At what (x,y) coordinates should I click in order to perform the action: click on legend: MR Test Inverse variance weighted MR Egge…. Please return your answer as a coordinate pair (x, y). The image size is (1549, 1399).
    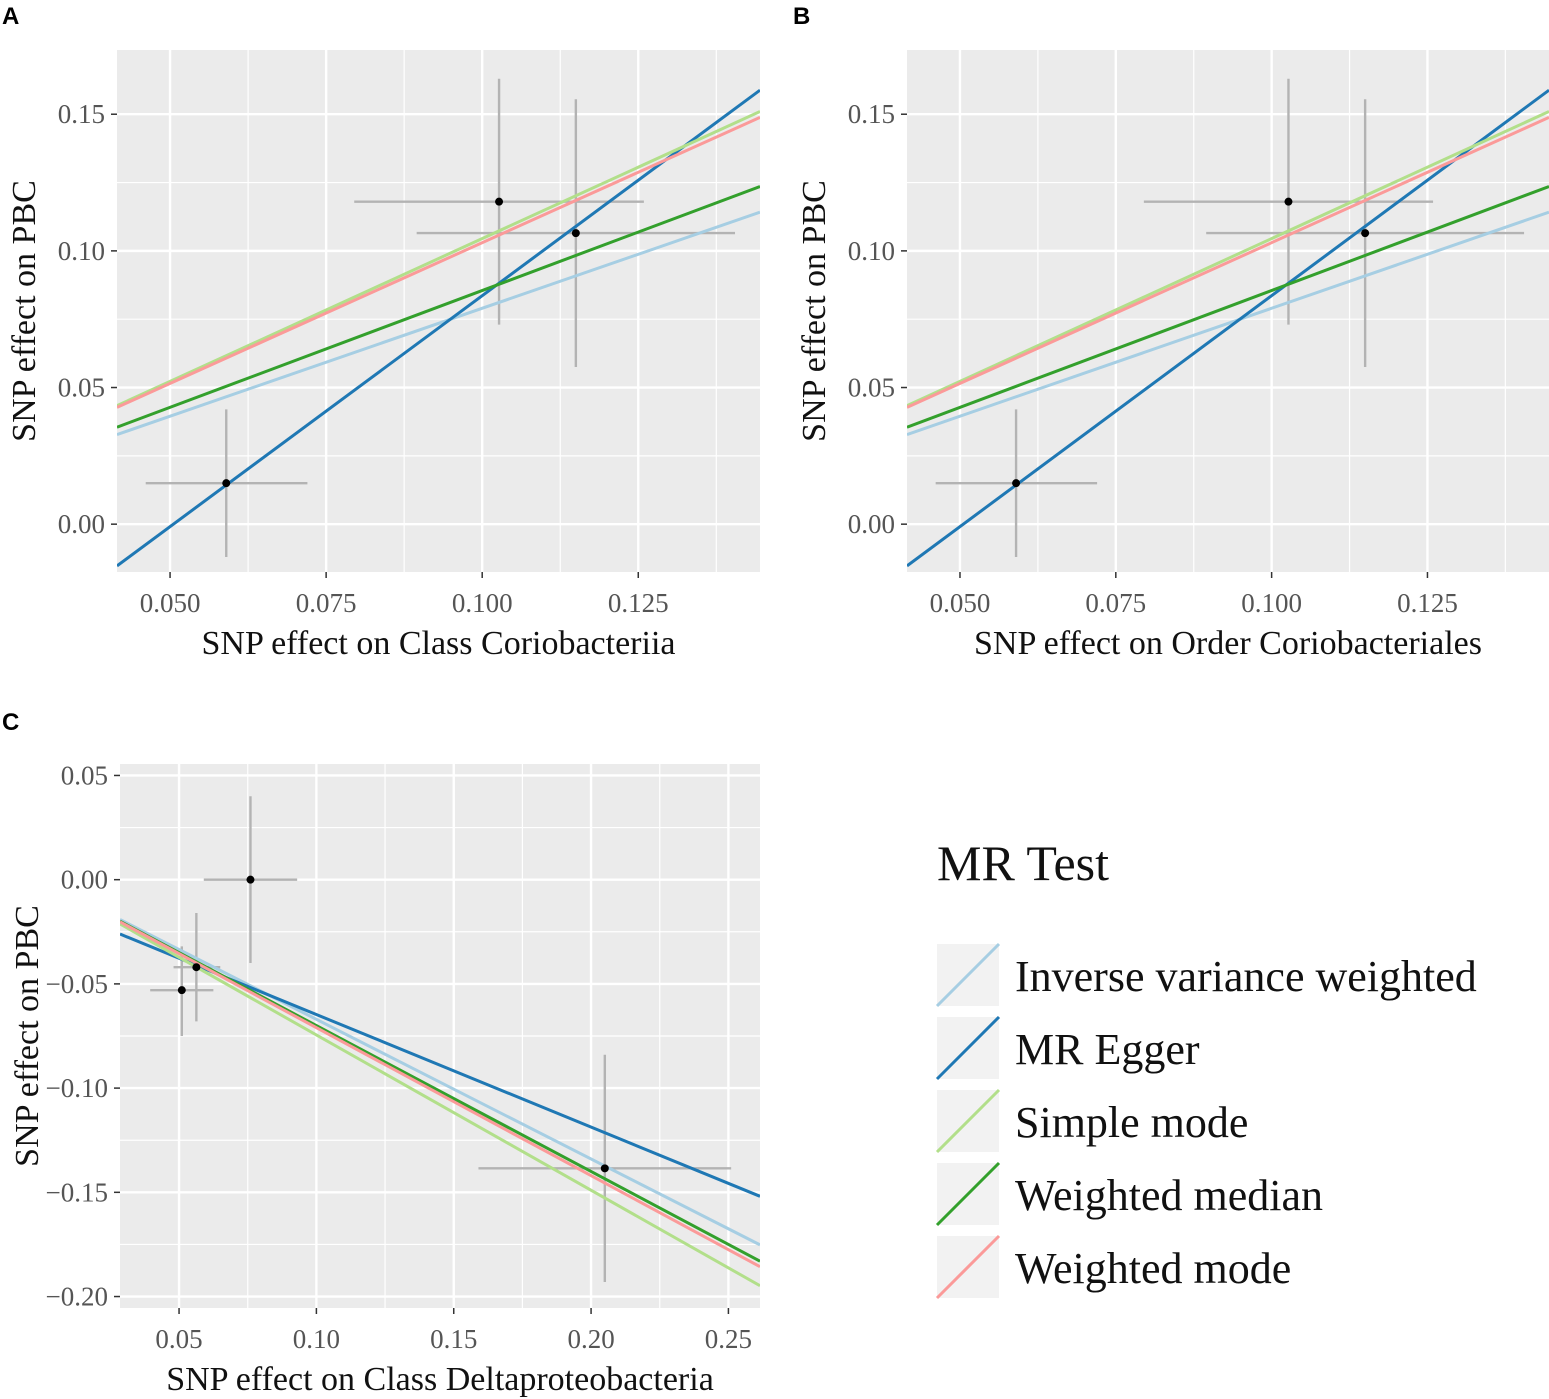
    Looking at the image, I should click on (1206, 1067).